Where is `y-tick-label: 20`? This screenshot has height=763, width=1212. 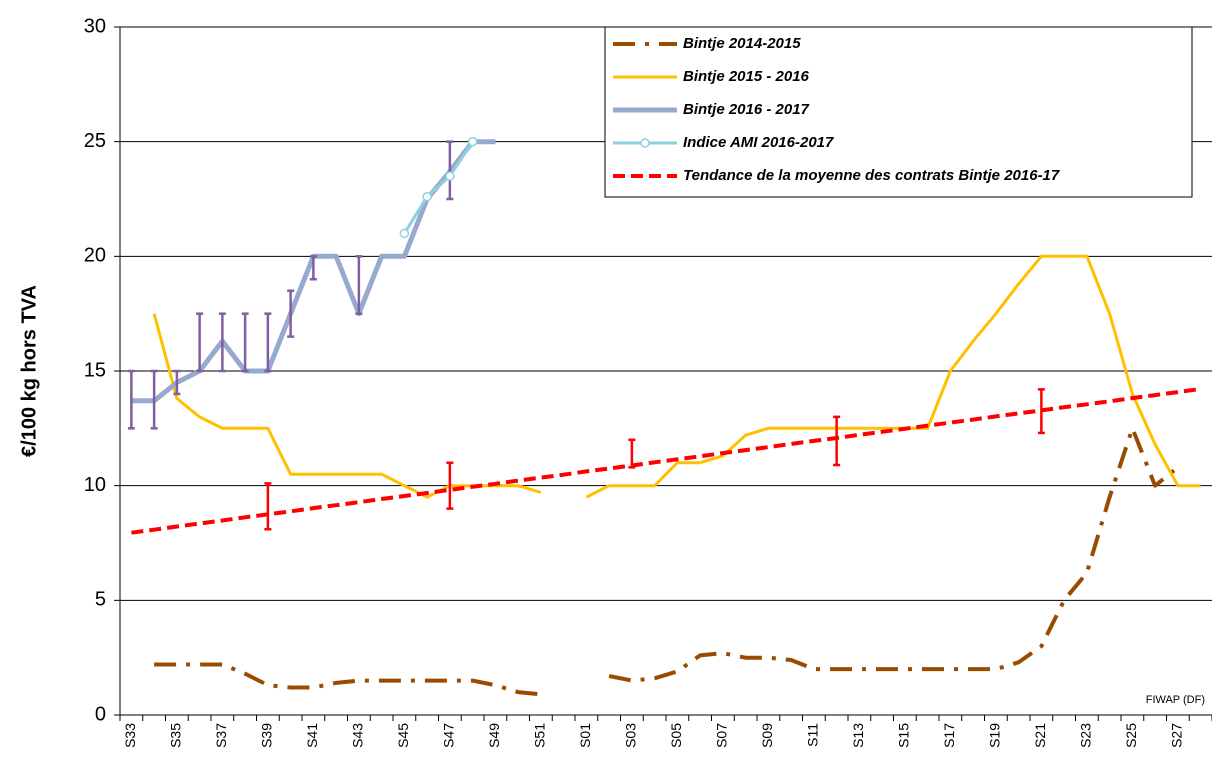
y-tick-label: 20 is located at coordinates (95, 256).